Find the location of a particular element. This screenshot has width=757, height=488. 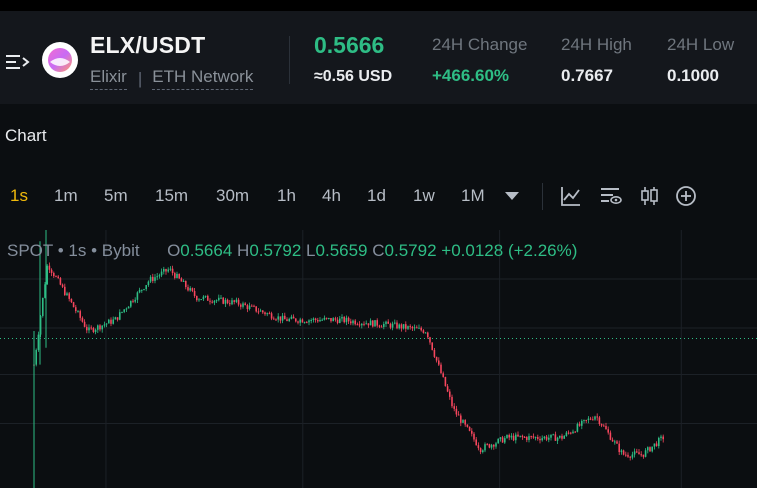

stat-value-high: 0.7667 is located at coordinates (587, 75).